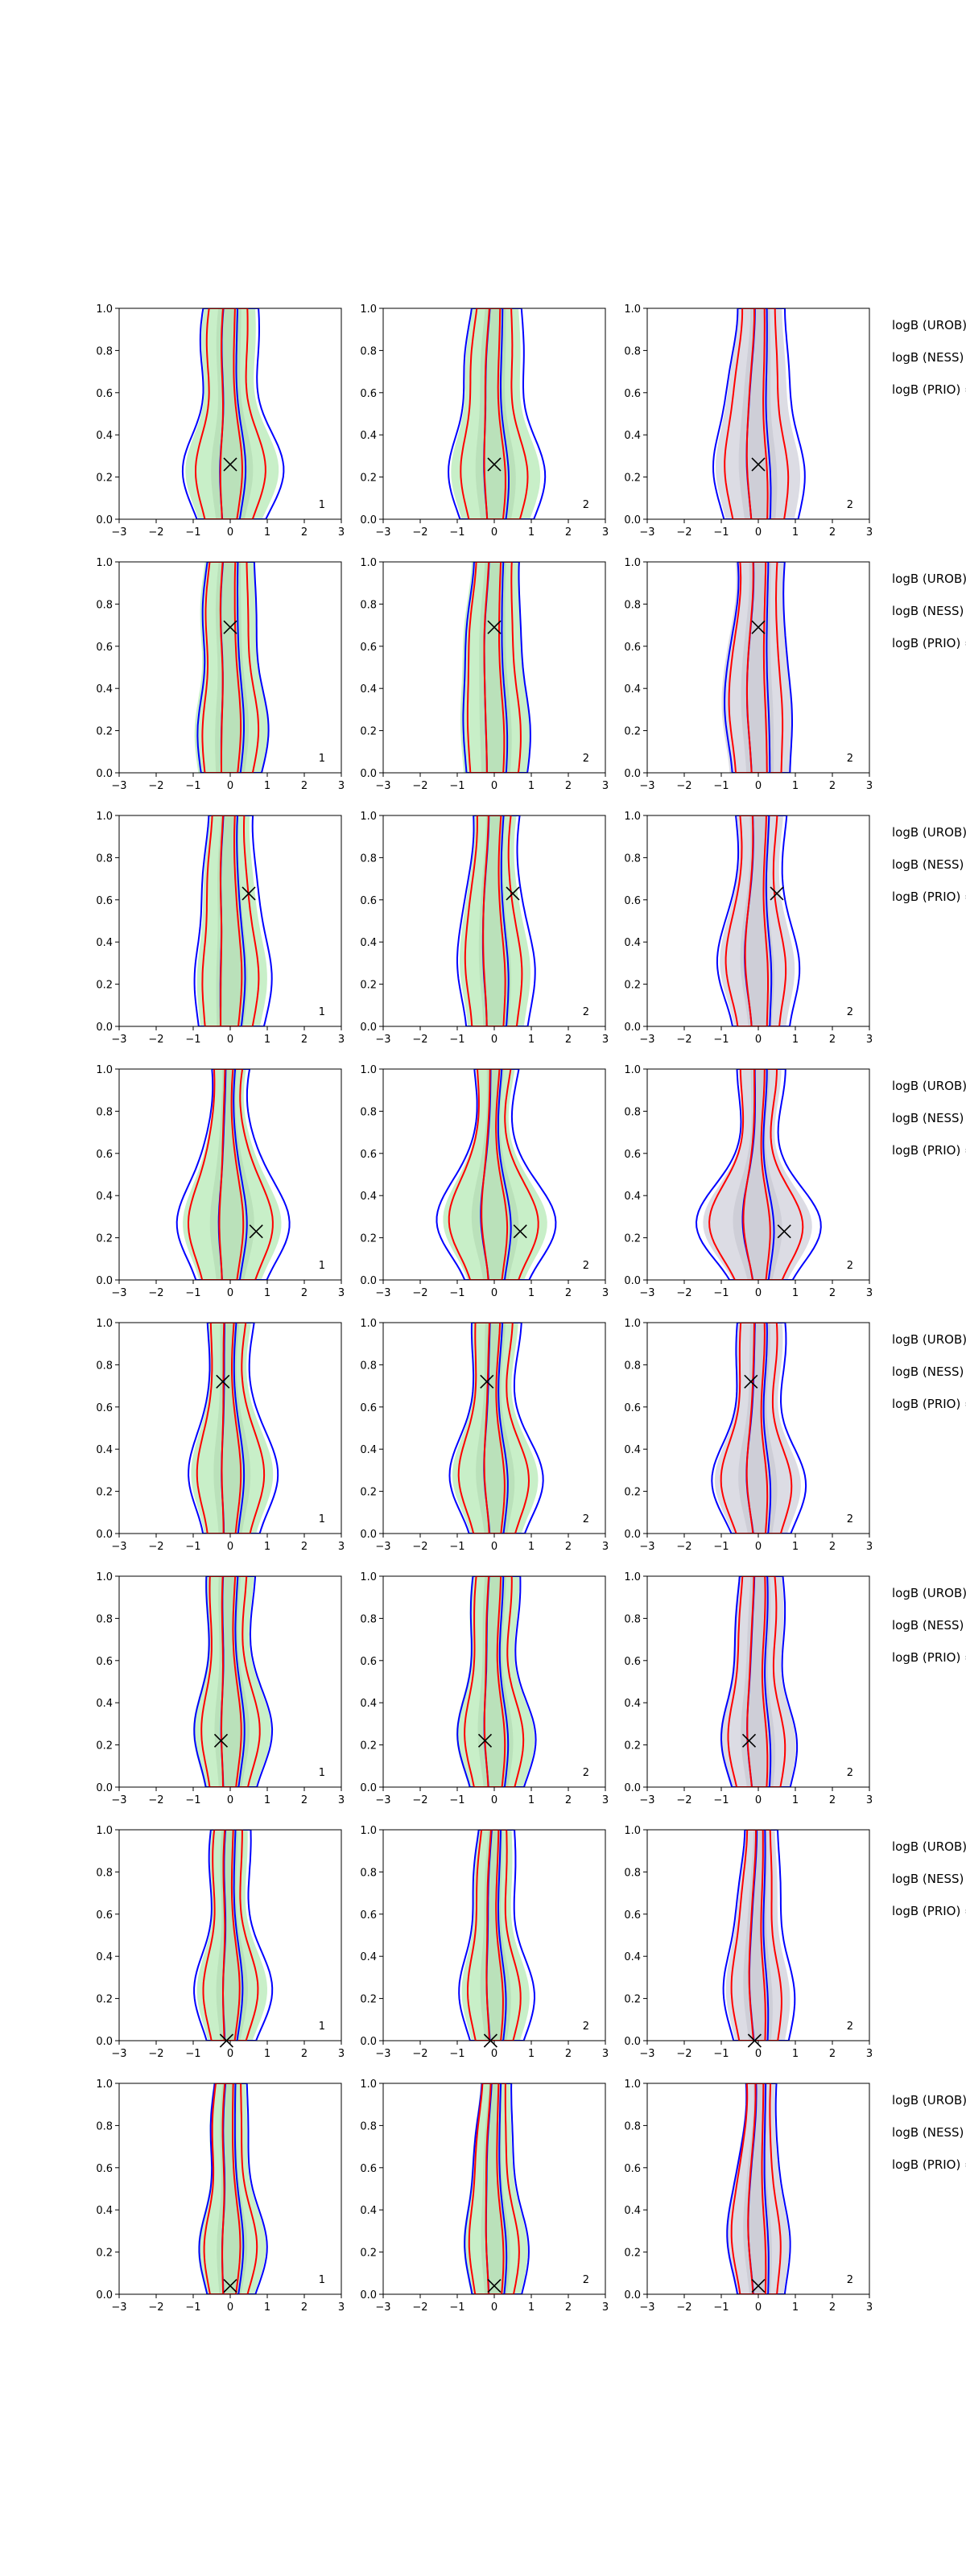  I want to click on panel-r8-c3: −3 −2 −1 0 1 2 3 0.0 0.2 0.4 0.6 0.8 1.0 2, so click(748, 2196).